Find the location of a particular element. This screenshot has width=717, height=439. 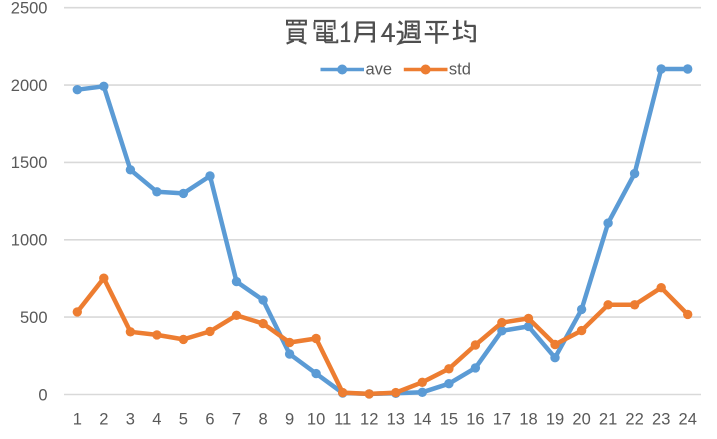

svg-text: 11 is located at coordinates (342, 420).